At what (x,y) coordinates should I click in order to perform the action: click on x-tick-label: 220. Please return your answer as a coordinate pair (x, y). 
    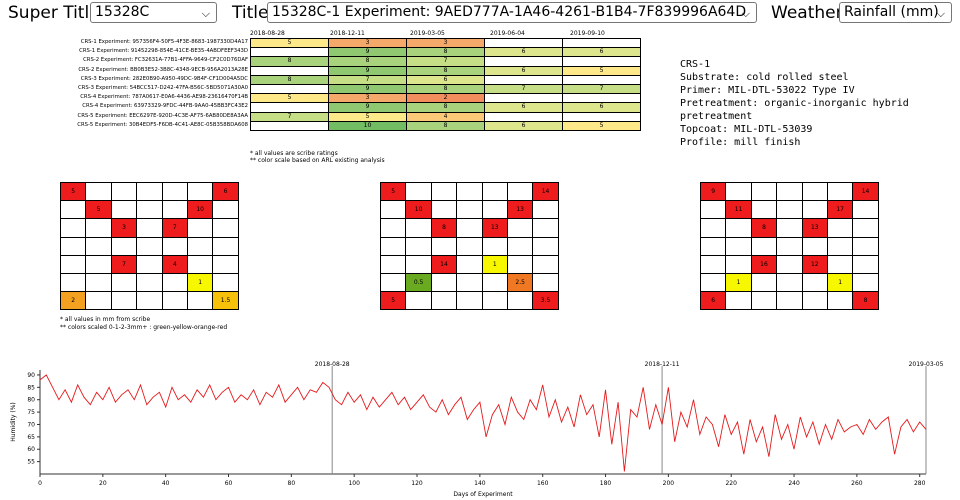
    Looking at the image, I should click on (731, 483).